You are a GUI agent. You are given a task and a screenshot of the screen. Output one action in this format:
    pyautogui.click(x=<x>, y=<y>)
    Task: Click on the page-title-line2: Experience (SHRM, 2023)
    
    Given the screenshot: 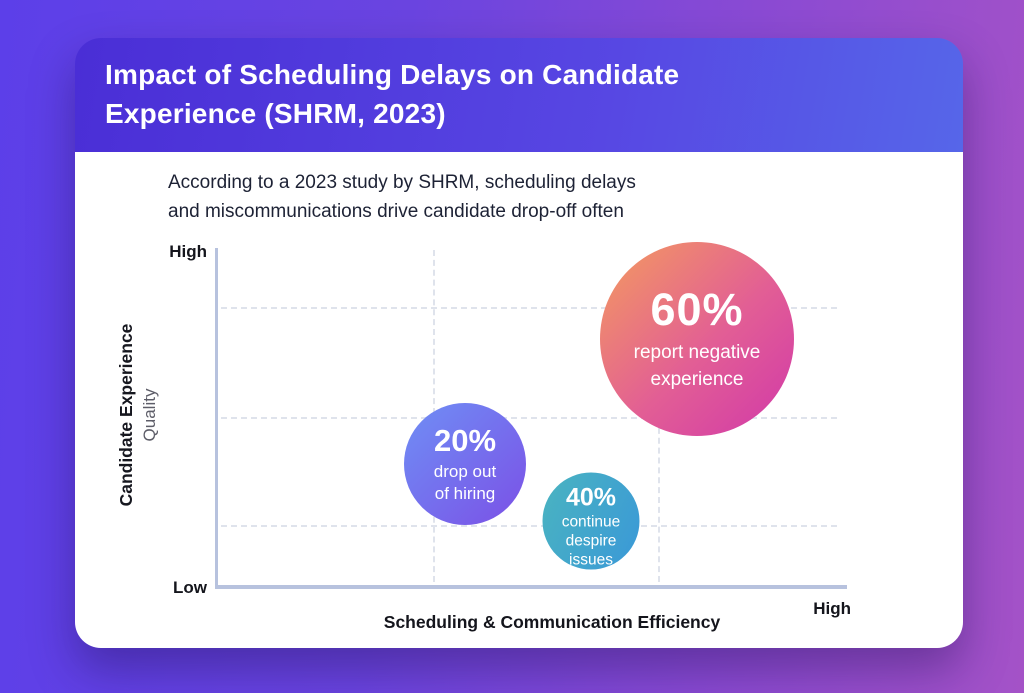 What is the action you would take?
    pyautogui.click(x=275, y=113)
    